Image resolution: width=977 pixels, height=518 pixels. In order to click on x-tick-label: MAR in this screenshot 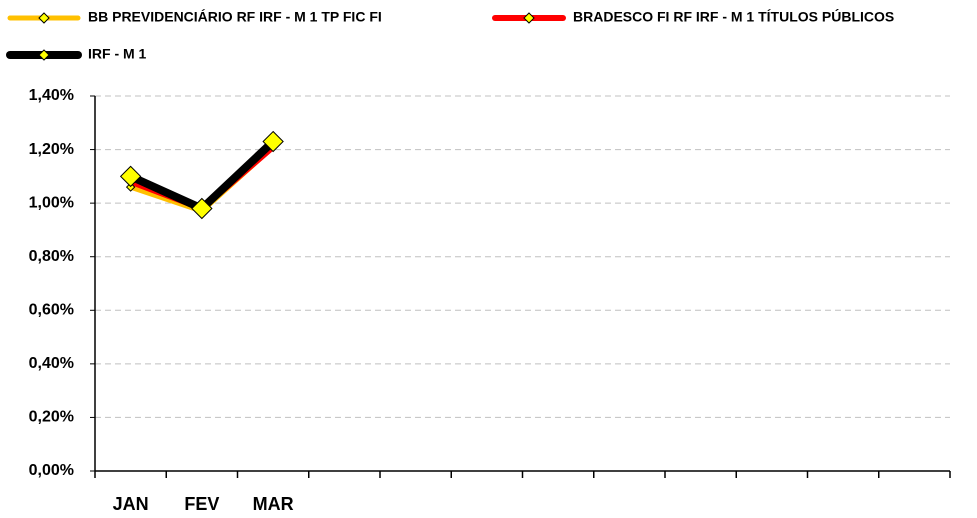, I will do `click(273, 504)`.